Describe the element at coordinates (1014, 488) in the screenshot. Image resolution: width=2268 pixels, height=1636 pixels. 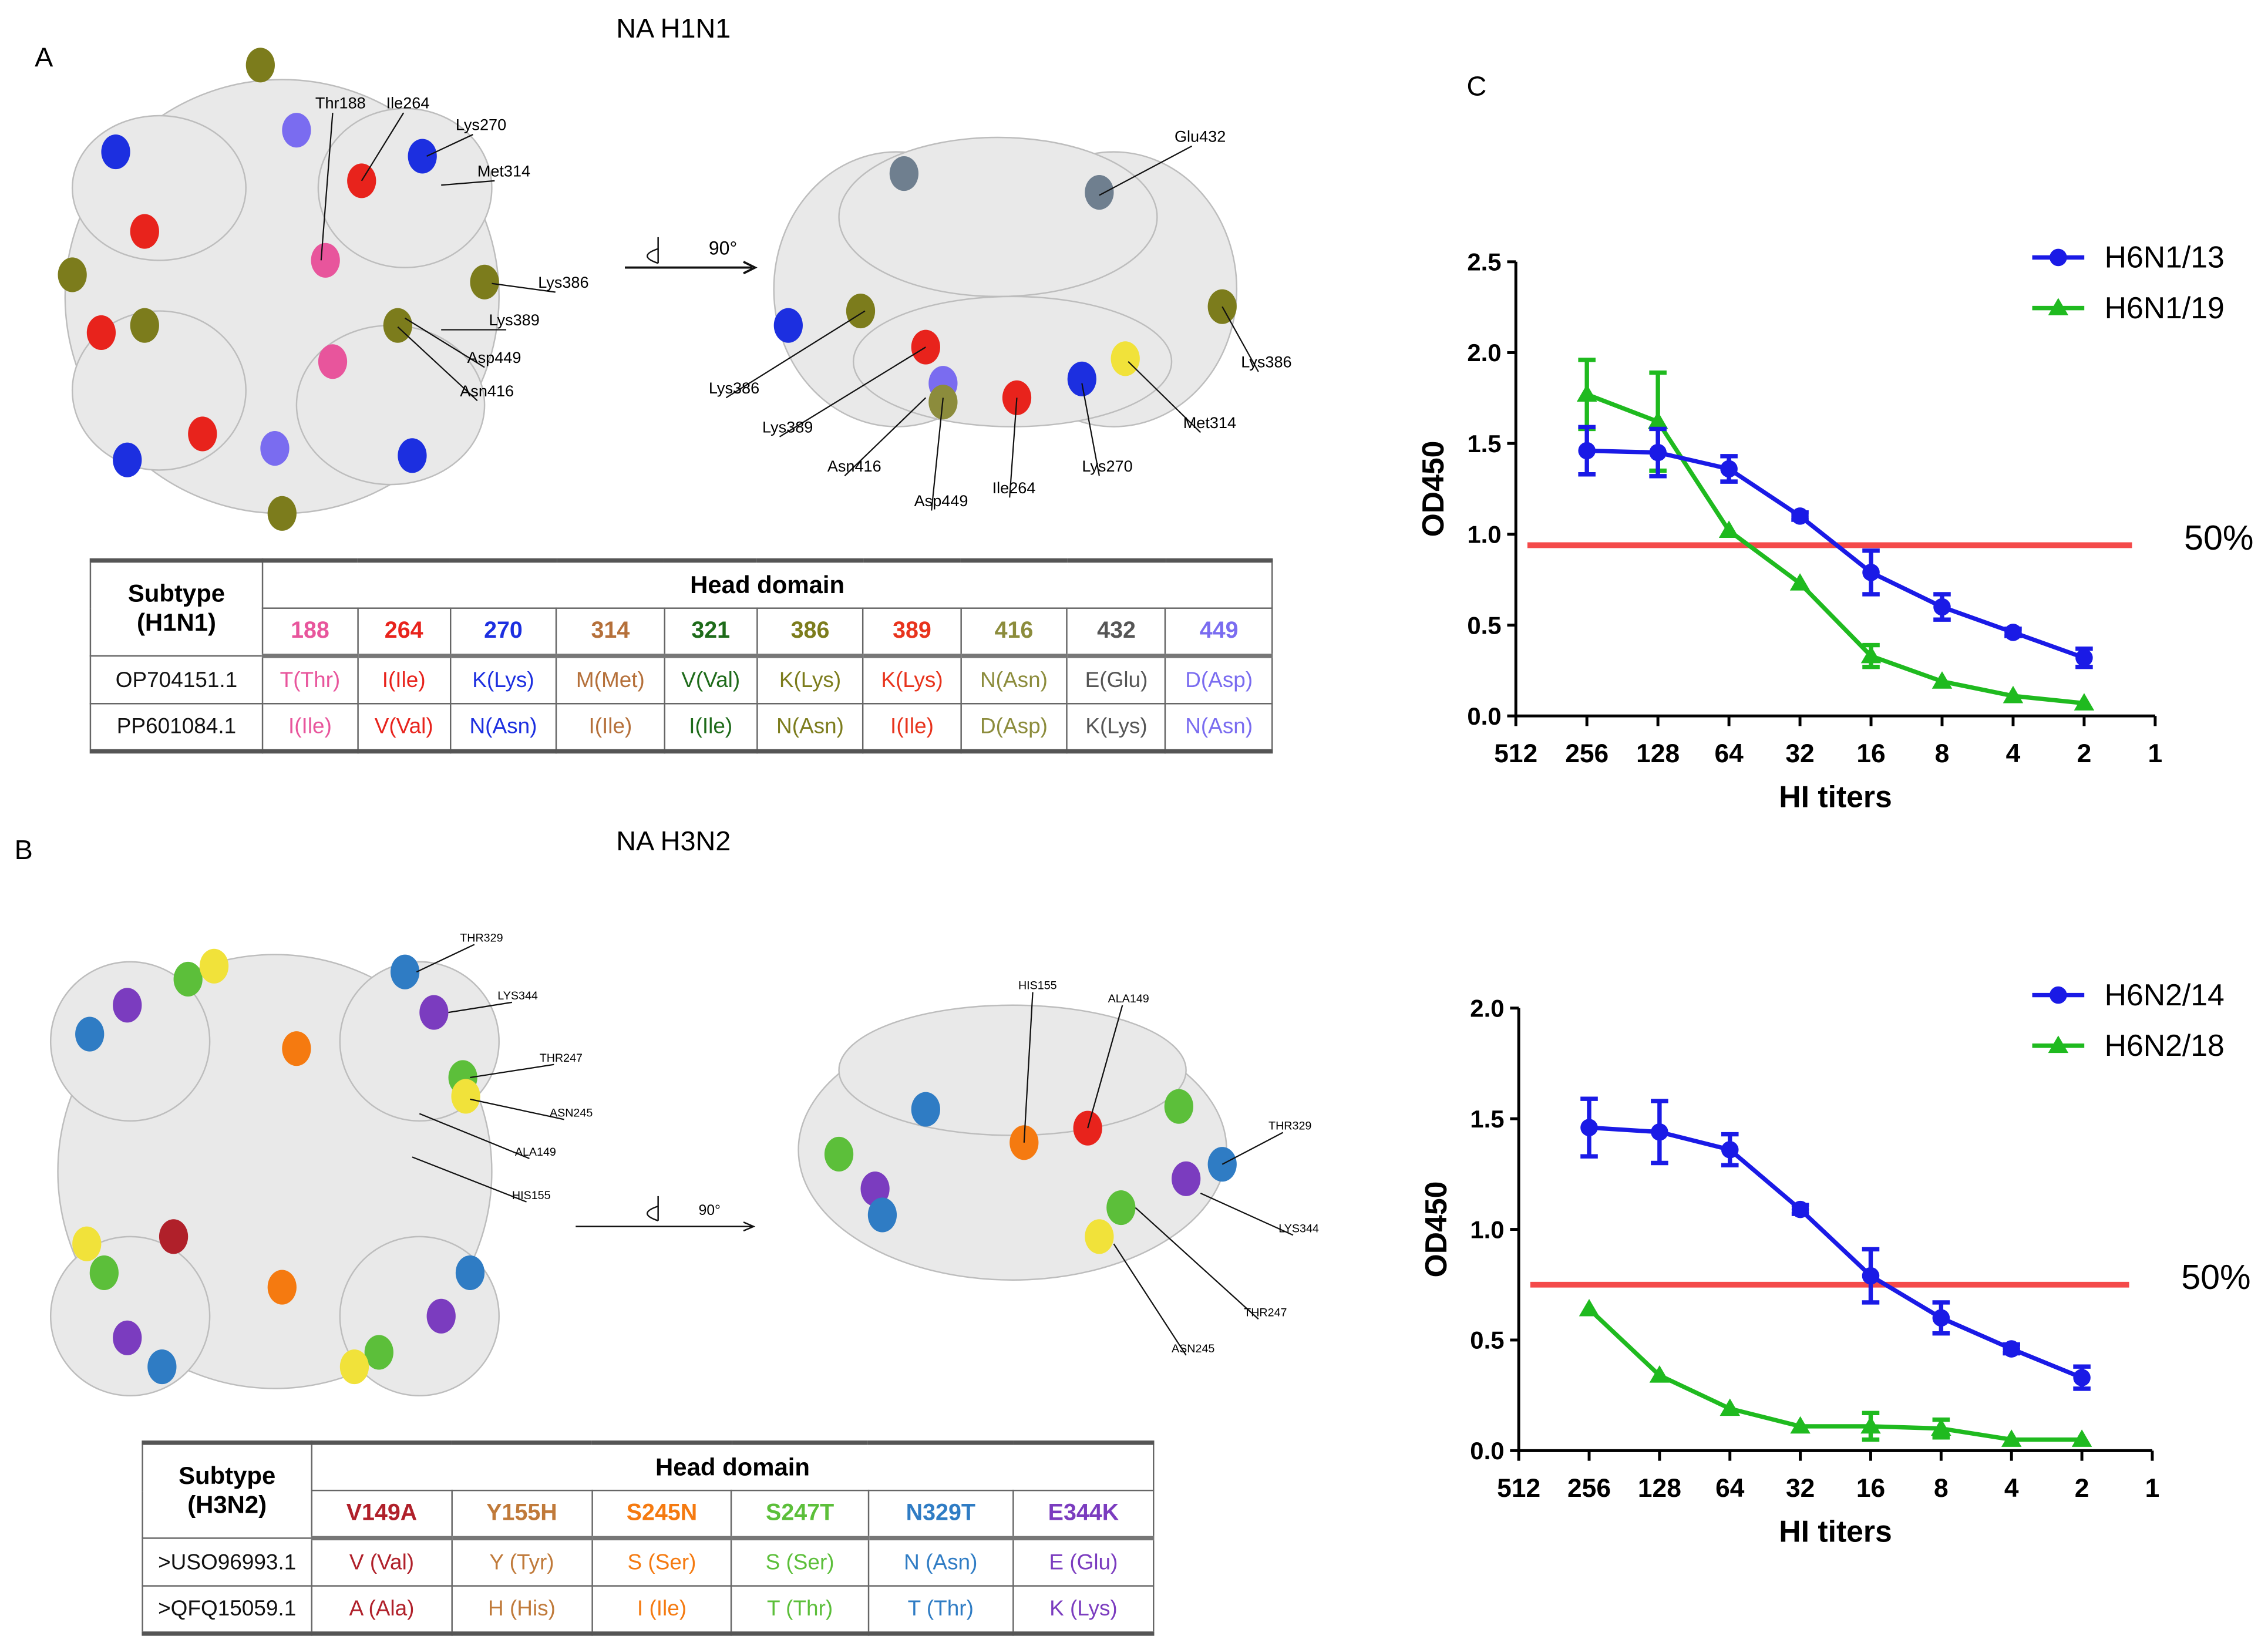
I see `residue-label: Ile264` at that location.